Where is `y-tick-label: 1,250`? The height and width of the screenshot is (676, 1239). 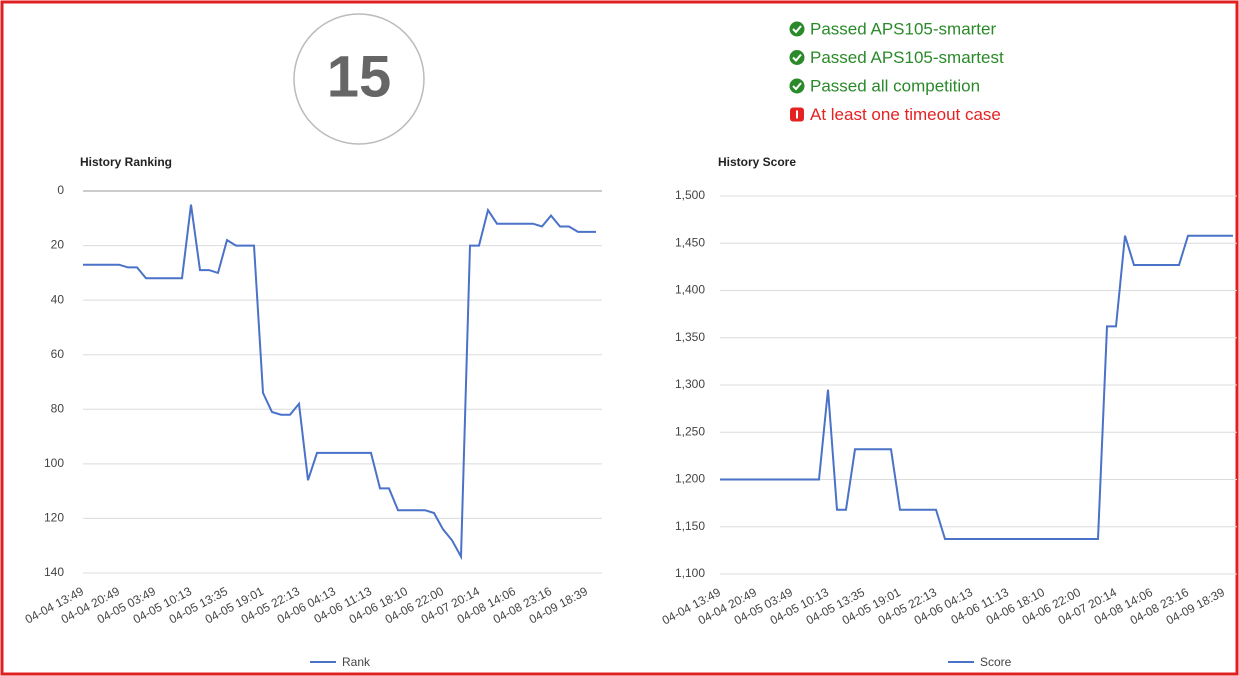 y-tick-label: 1,250 is located at coordinates (690, 431).